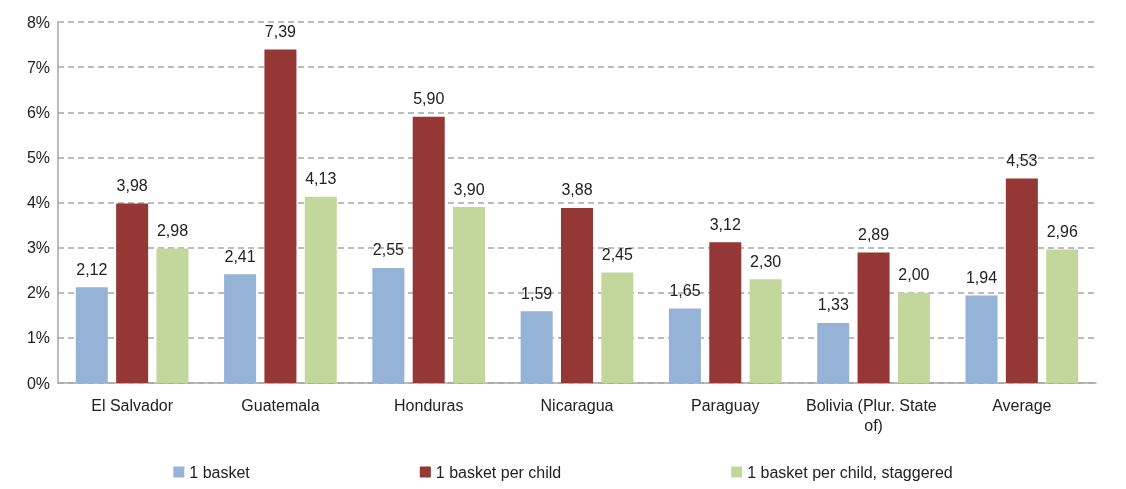 This screenshot has height=489, width=1126. What do you see at coordinates (38, 22) in the screenshot?
I see `y-tick-label: 8%` at bounding box center [38, 22].